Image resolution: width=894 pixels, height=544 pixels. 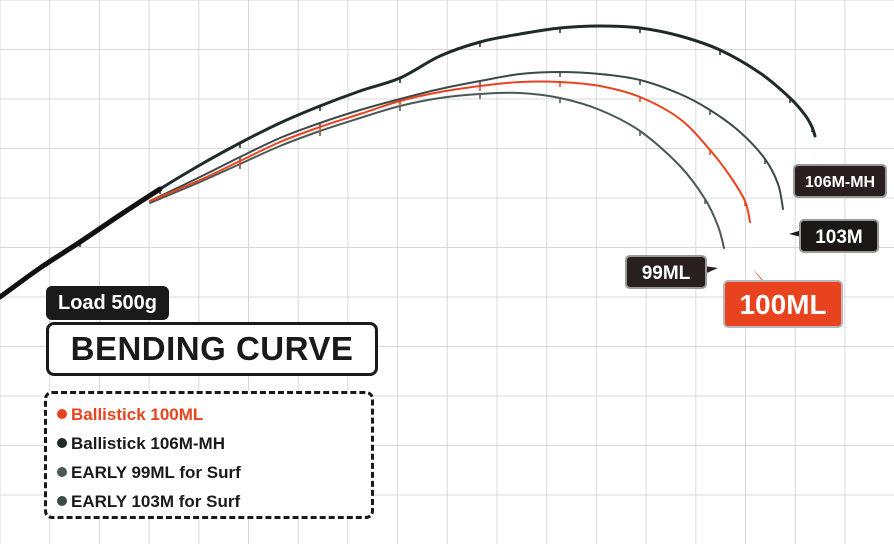 I want to click on legend-item-106m-mh: Ballistick 106M-MH, so click(x=214, y=443).